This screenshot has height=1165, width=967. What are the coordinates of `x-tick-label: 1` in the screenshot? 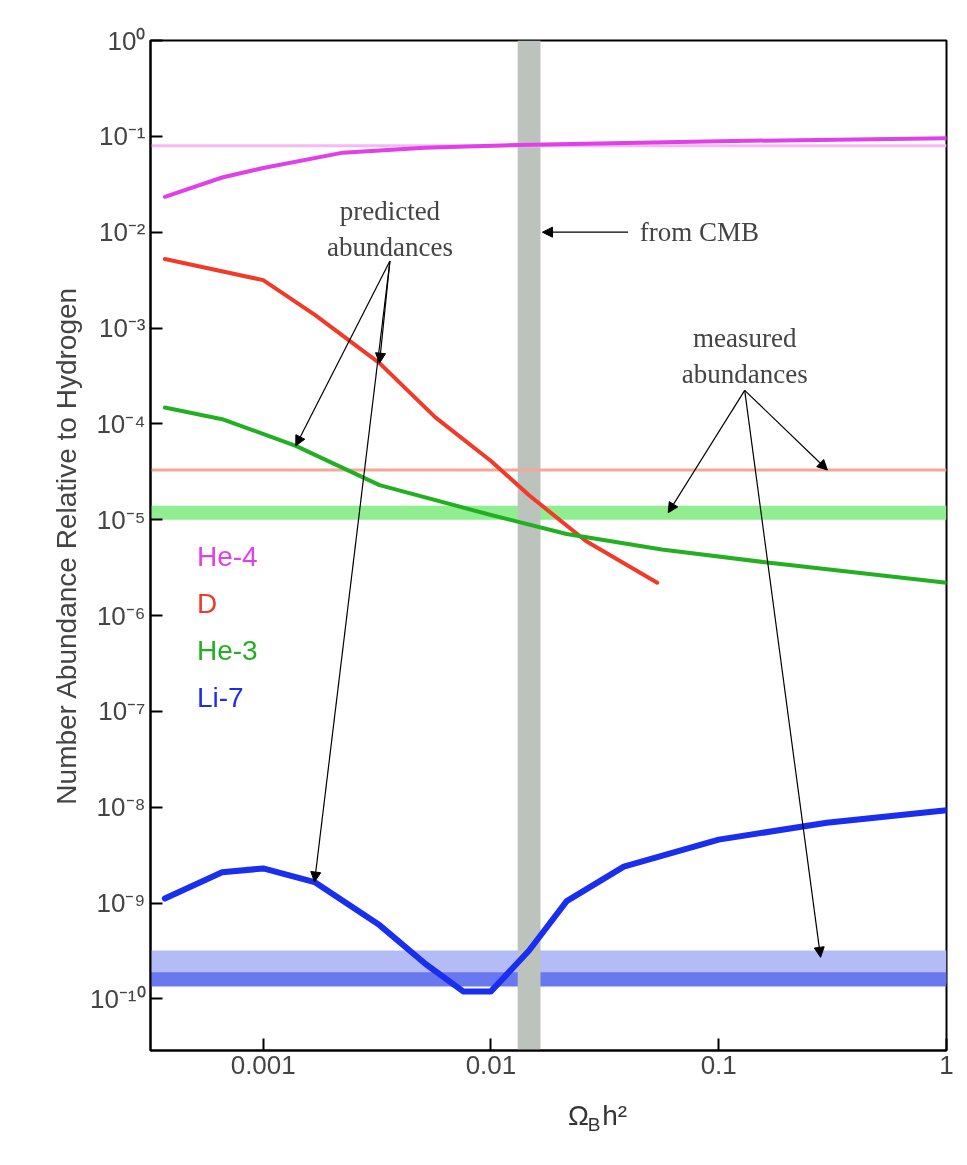 It's located at (946, 1064).